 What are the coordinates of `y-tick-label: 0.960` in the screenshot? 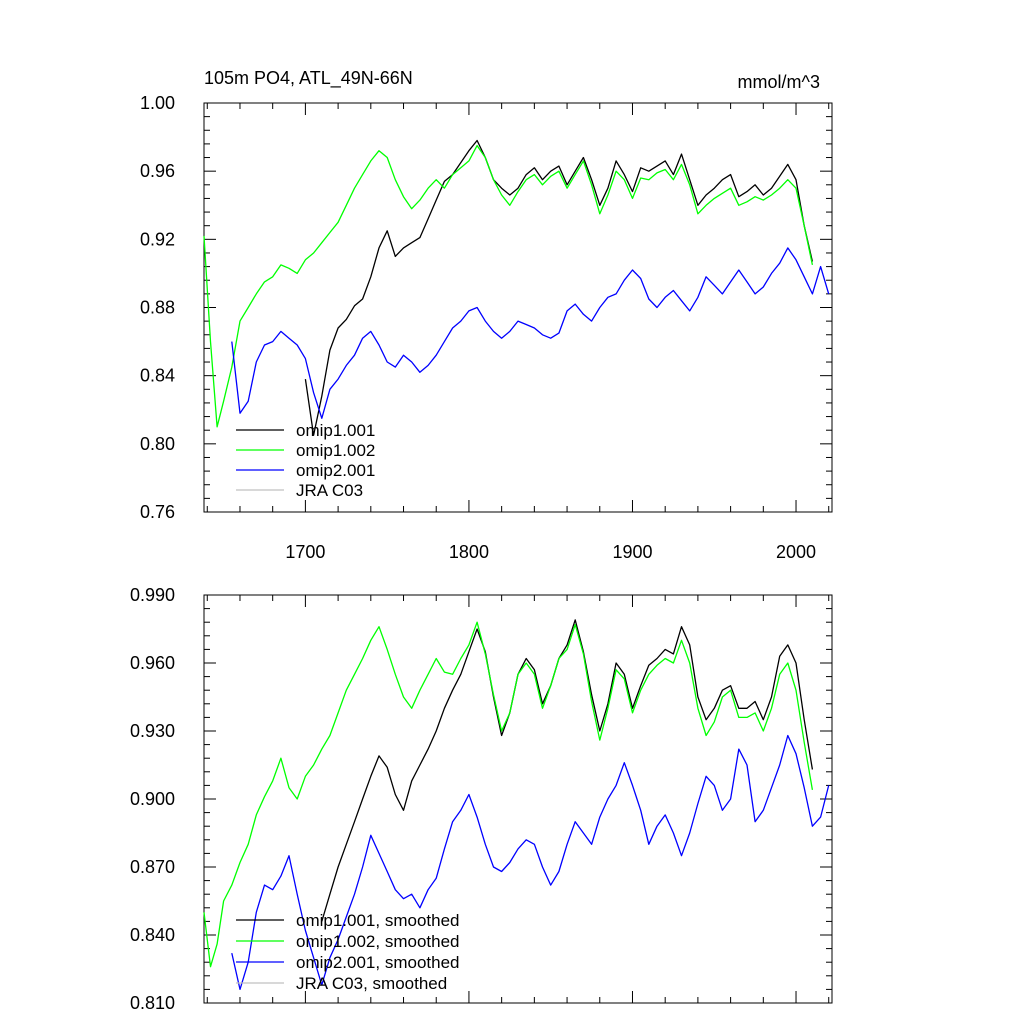 It's located at (152, 663).